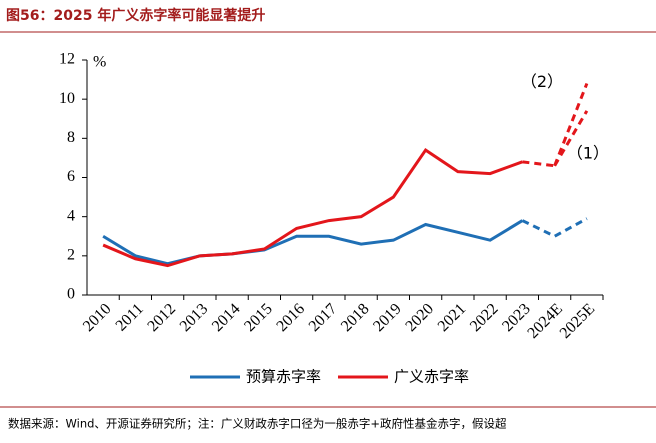  I want to click on y-tick-label: 8, so click(71, 137).